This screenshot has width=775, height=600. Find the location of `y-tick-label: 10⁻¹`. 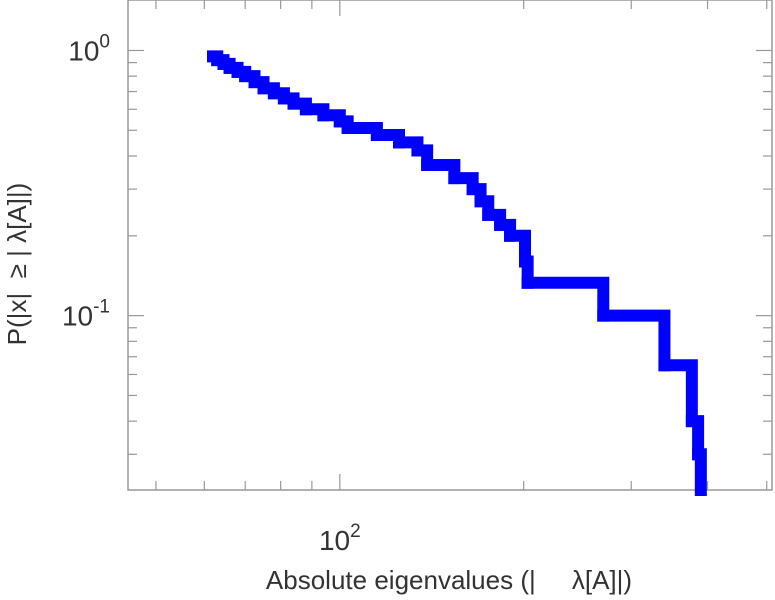

y-tick-label: 10⁻¹ is located at coordinates (86, 314).